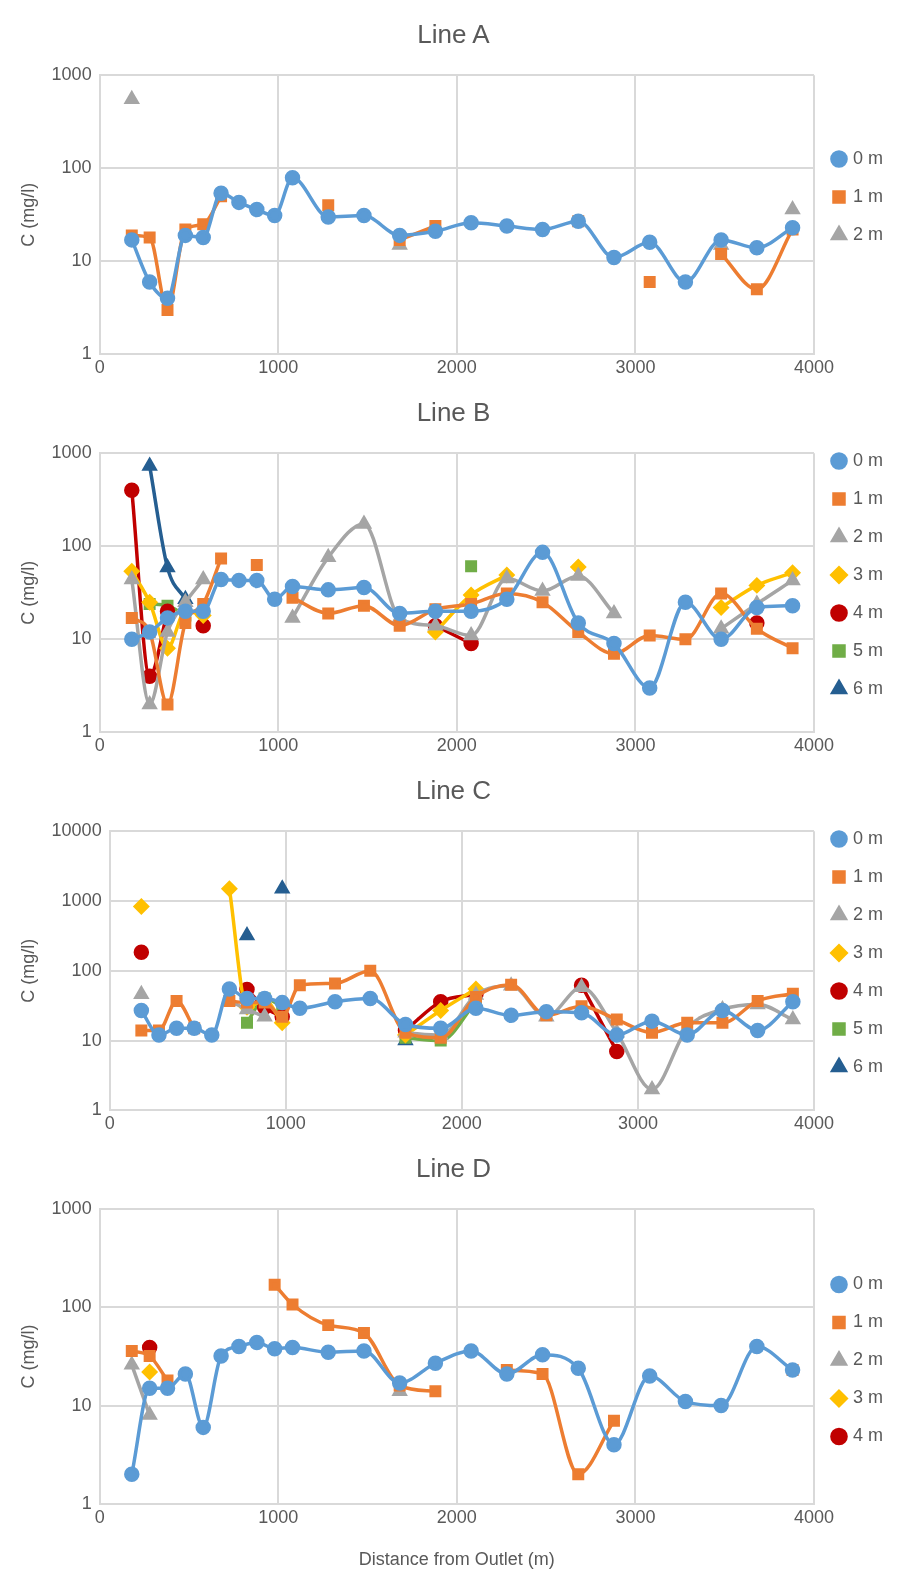 The width and height of the screenshot is (911, 1589). I want to click on x-axis-title: Distance from Outlet (m), so click(456, 1559).